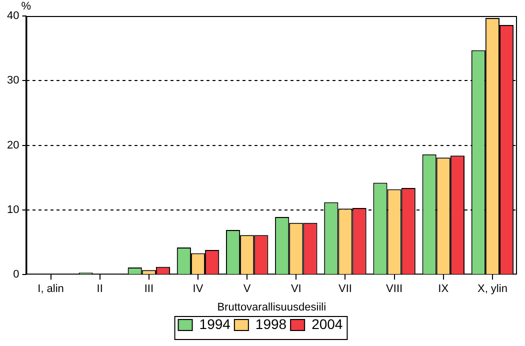 Image resolution: width=525 pixels, height=346 pixels. I want to click on x-tick-label: IX, so click(444, 289).